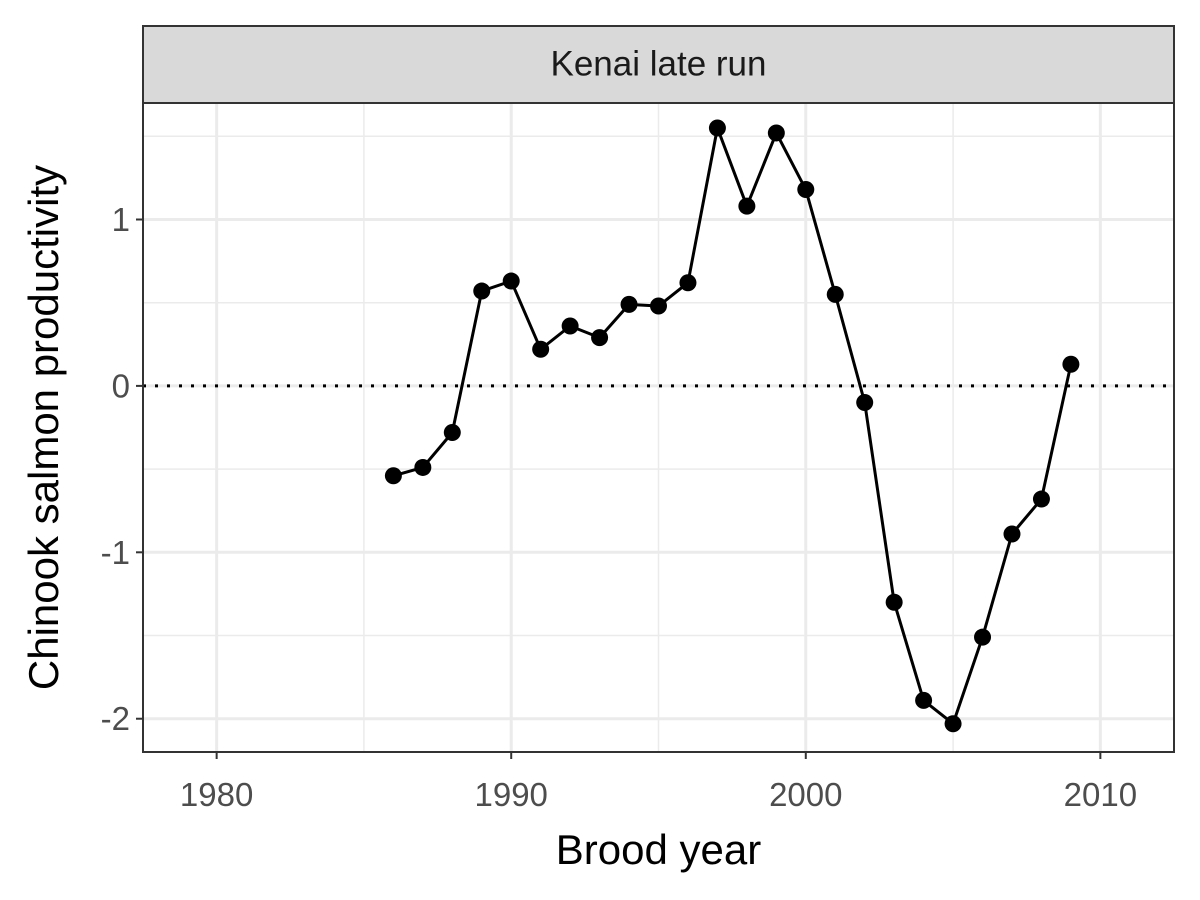 The width and height of the screenshot is (1200, 900). I want to click on x-tick-label: 2000, so click(805, 794).